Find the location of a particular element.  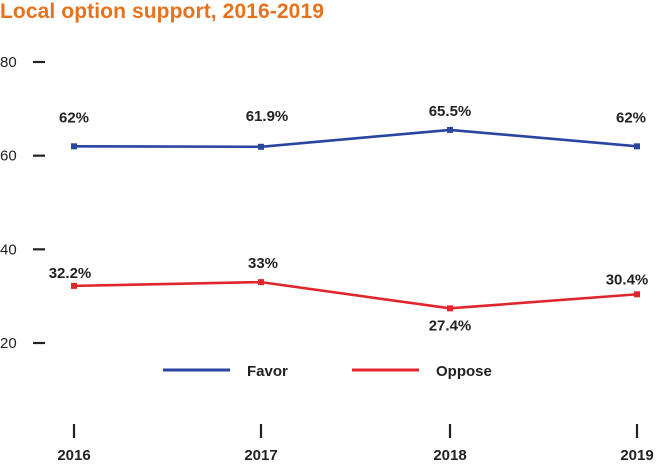

series-line-favor is located at coordinates (355, 138).